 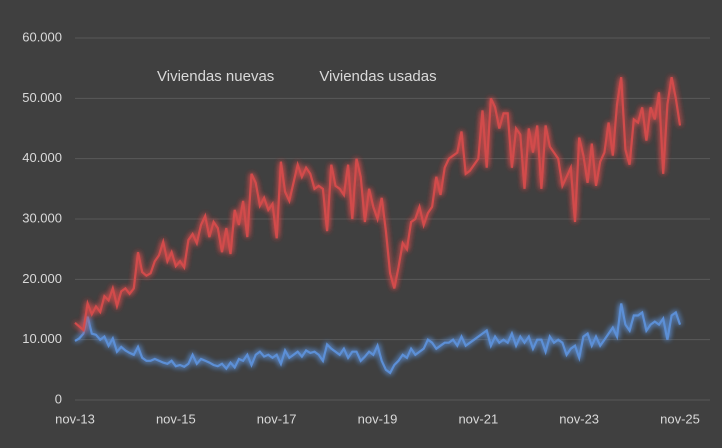 What do you see at coordinates (42, 338) in the screenshot?
I see `y-tick-label: 10.000` at bounding box center [42, 338].